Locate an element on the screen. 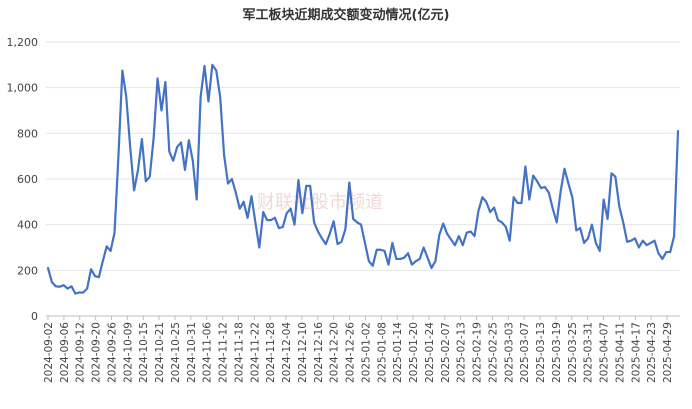 This screenshot has width=692, height=409. x-tick-label: 2024-11-22 is located at coordinates (255, 352).